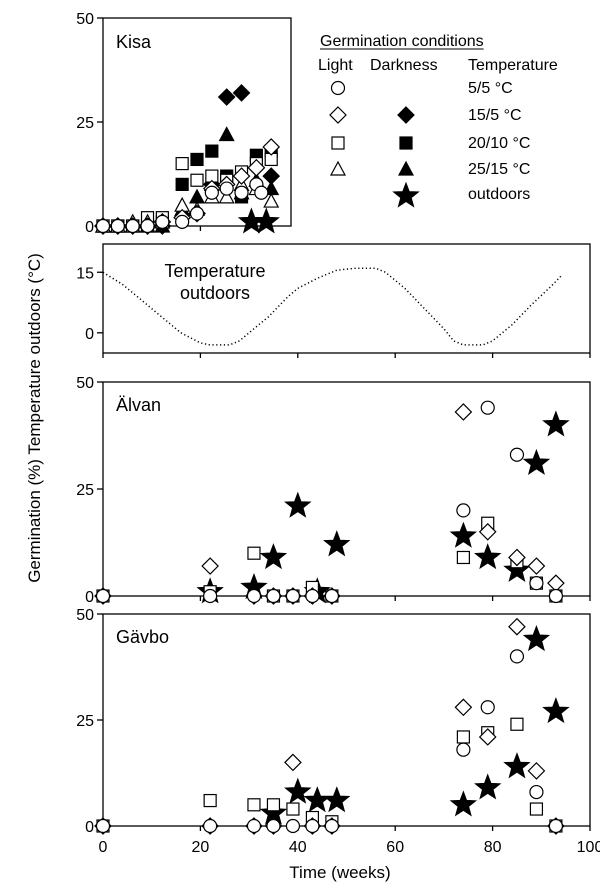 The image size is (600, 894). Describe the element at coordinates (404, 65) in the screenshot. I see `legend-col-dark: Darkness` at that location.